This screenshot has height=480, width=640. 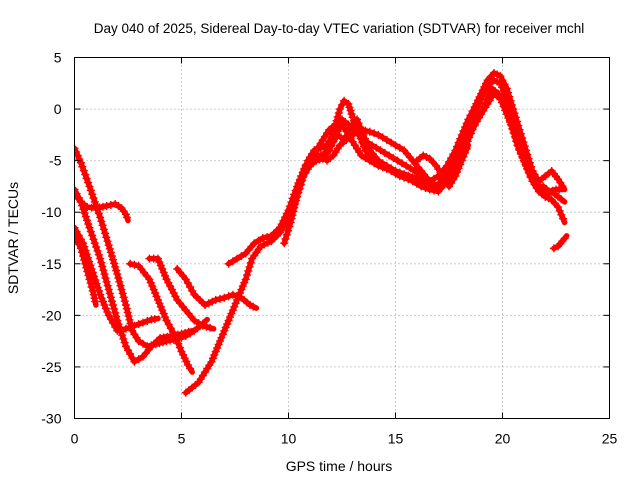 What do you see at coordinates (13, 238) in the screenshot?
I see `y-axis-label: SDTVAR / TECUs` at bounding box center [13, 238].